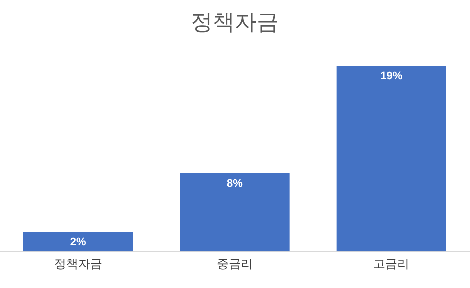  What do you see at coordinates (235, 21) in the screenshot?
I see `chart-title: 정책자금` at bounding box center [235, 21].